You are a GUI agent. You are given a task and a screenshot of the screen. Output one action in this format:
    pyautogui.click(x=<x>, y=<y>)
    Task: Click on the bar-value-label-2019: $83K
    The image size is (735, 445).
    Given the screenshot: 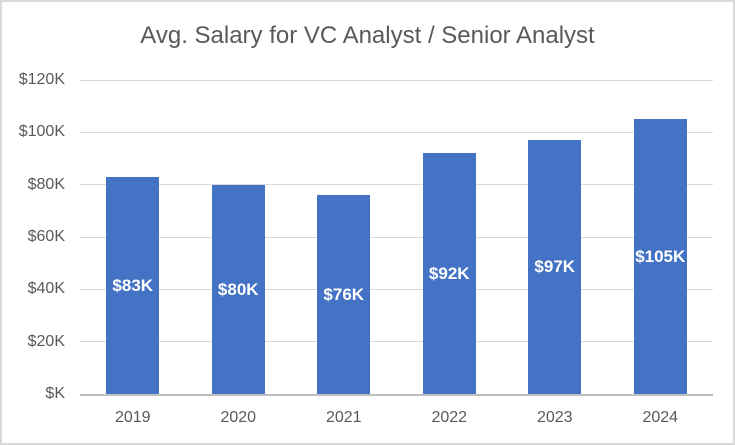 What is the action you would take?
    pyautogui.click(x=133, y=285)
    